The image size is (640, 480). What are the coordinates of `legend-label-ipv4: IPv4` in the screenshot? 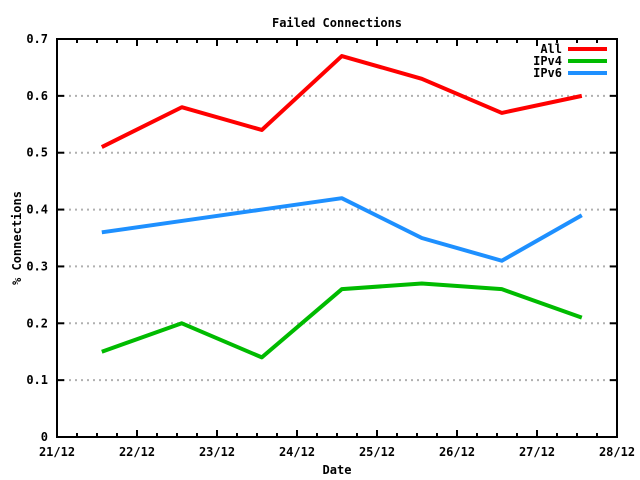 It's located at (547, 61).